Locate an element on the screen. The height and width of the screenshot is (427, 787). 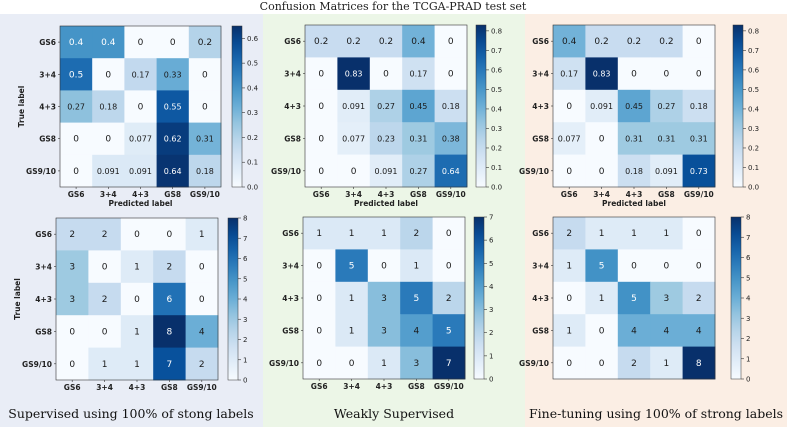
y-tick-label: 3+4 is located at coordinates (292, 74).